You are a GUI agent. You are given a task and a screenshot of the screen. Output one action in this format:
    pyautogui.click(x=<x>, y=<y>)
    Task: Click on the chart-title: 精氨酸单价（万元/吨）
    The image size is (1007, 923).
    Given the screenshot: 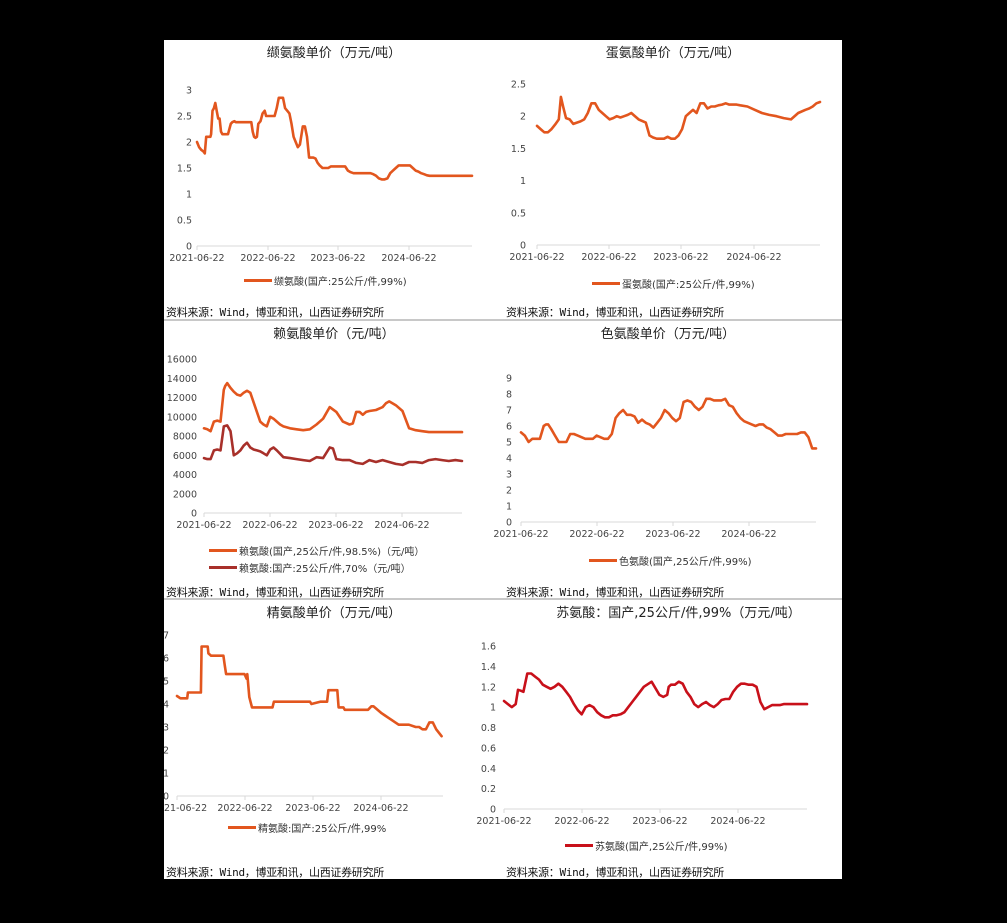 What is the action you would take?
    pyautogui.click(x=334, y=613)
    